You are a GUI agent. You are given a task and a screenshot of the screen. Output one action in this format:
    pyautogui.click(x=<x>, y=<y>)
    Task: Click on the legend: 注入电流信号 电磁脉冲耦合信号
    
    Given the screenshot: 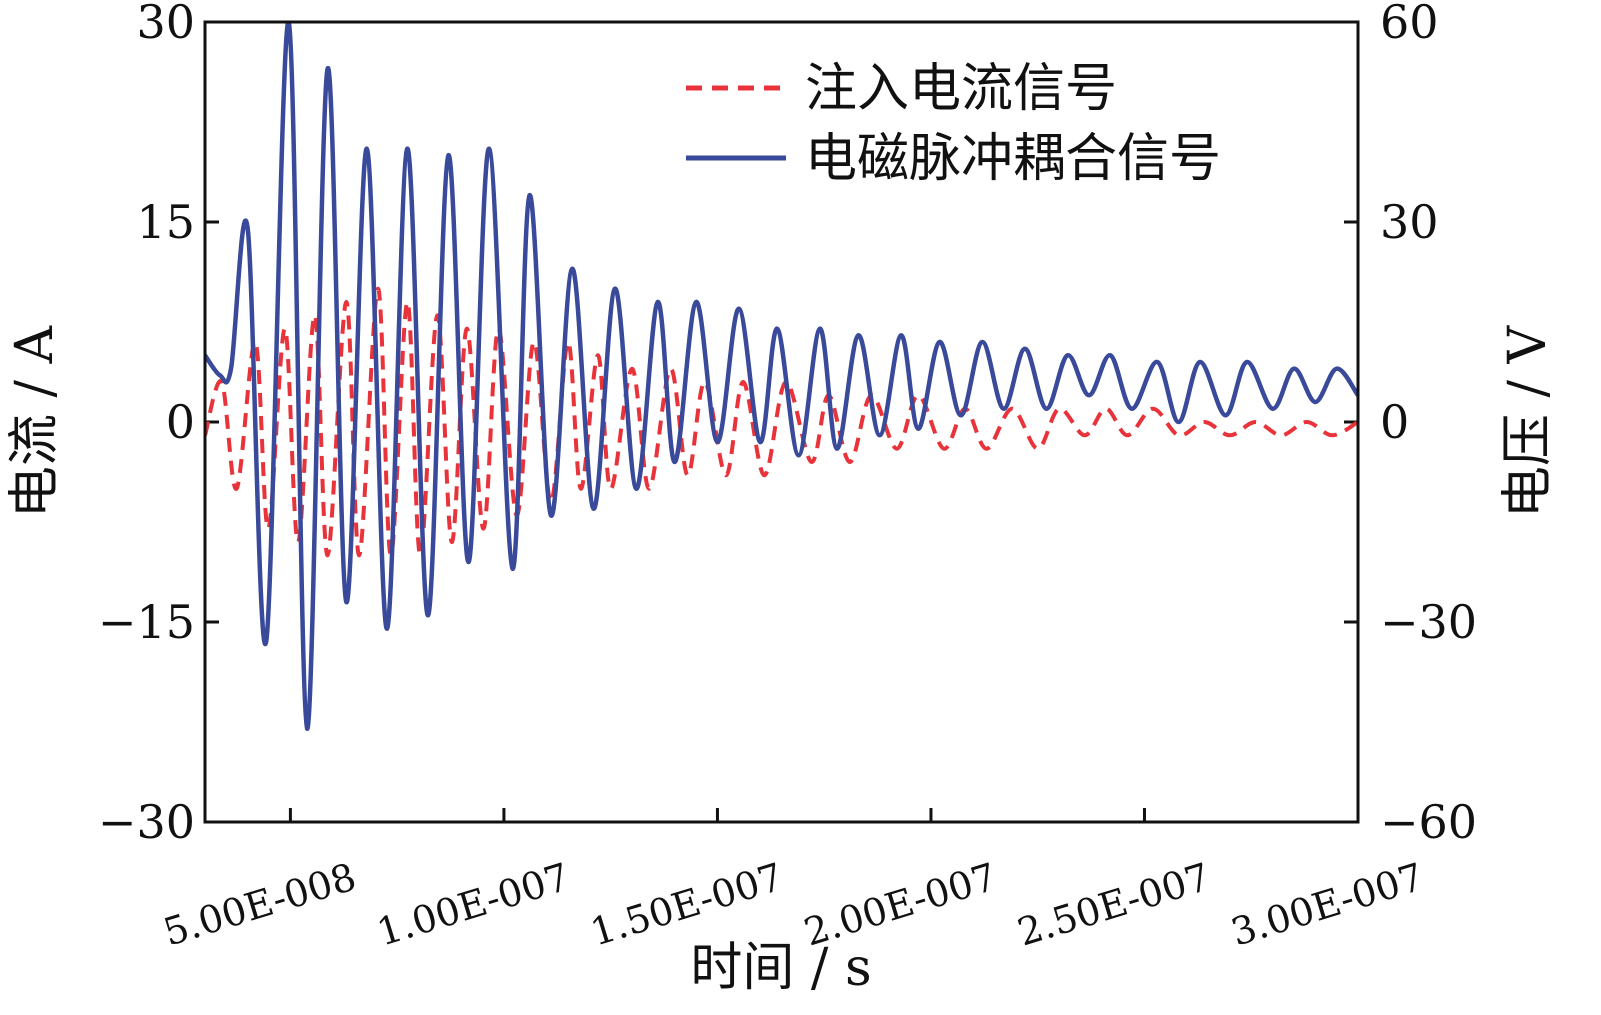 What is the action you would take?
    pyautogui.click(x=953, y=124)
    